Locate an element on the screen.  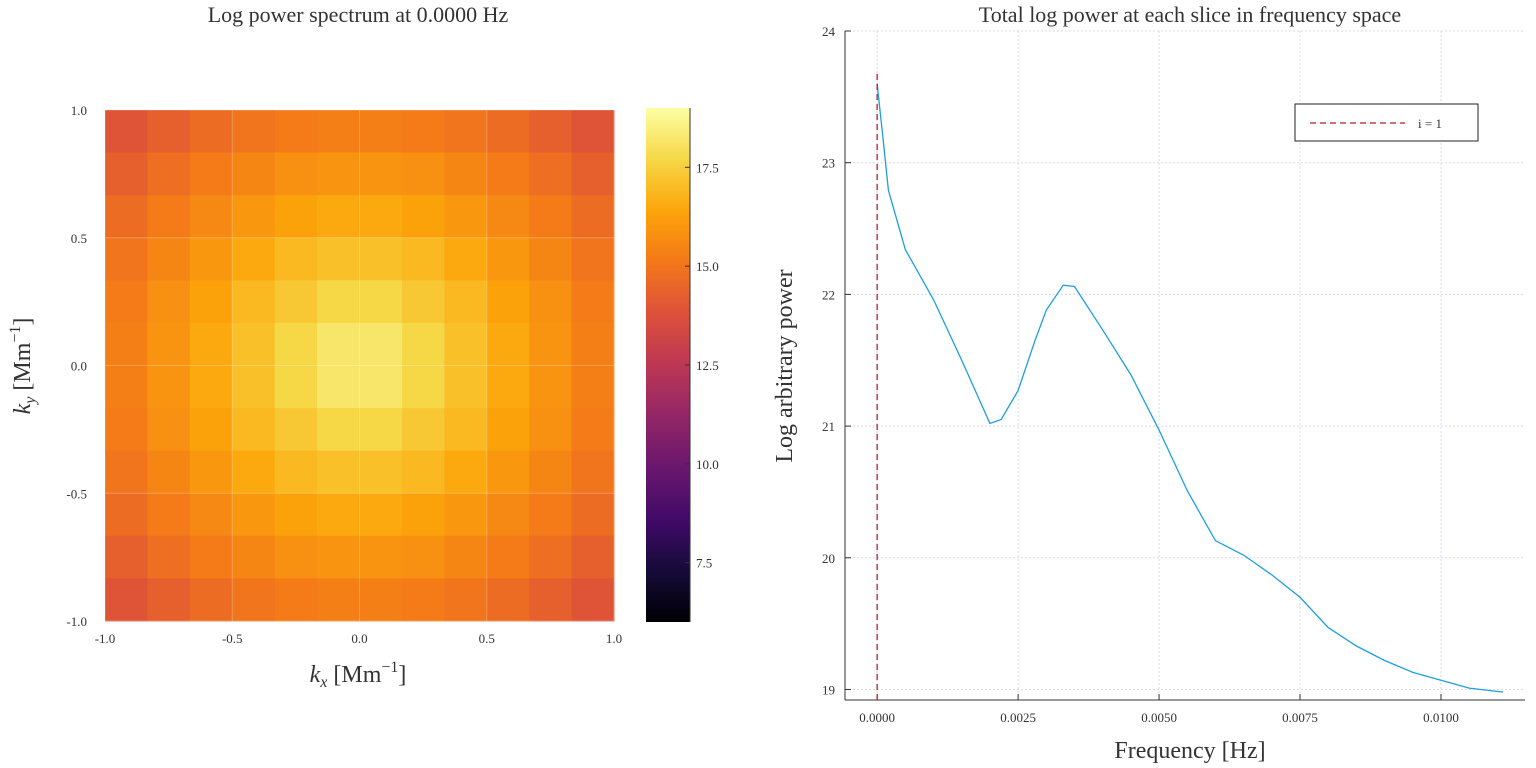
label-part: x is located at coordinates (323, 682).